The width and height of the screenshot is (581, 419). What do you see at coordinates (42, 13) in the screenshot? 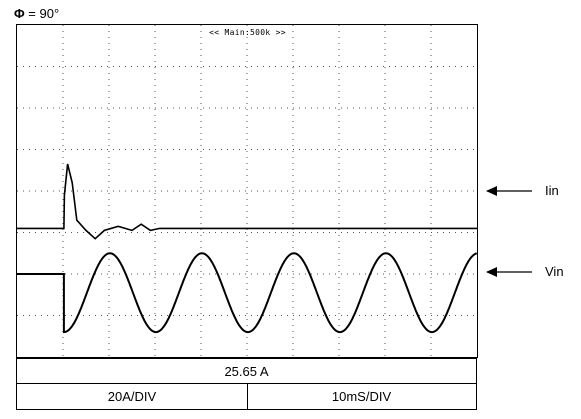
I see `phase-value: = 90°` at bounding box center [42, 13].